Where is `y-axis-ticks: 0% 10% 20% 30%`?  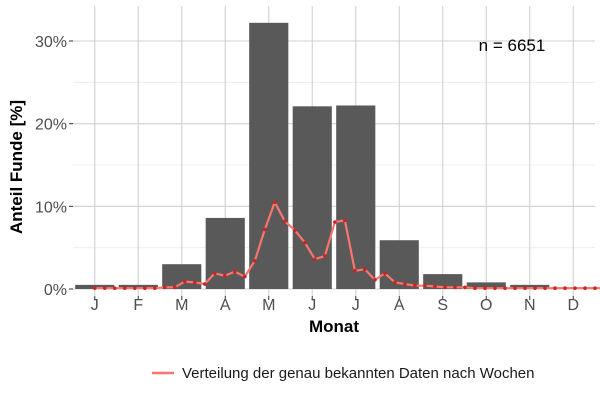
y-axis-ticks: 0% 10% 20% 30% is located at coordinates (54, 166).